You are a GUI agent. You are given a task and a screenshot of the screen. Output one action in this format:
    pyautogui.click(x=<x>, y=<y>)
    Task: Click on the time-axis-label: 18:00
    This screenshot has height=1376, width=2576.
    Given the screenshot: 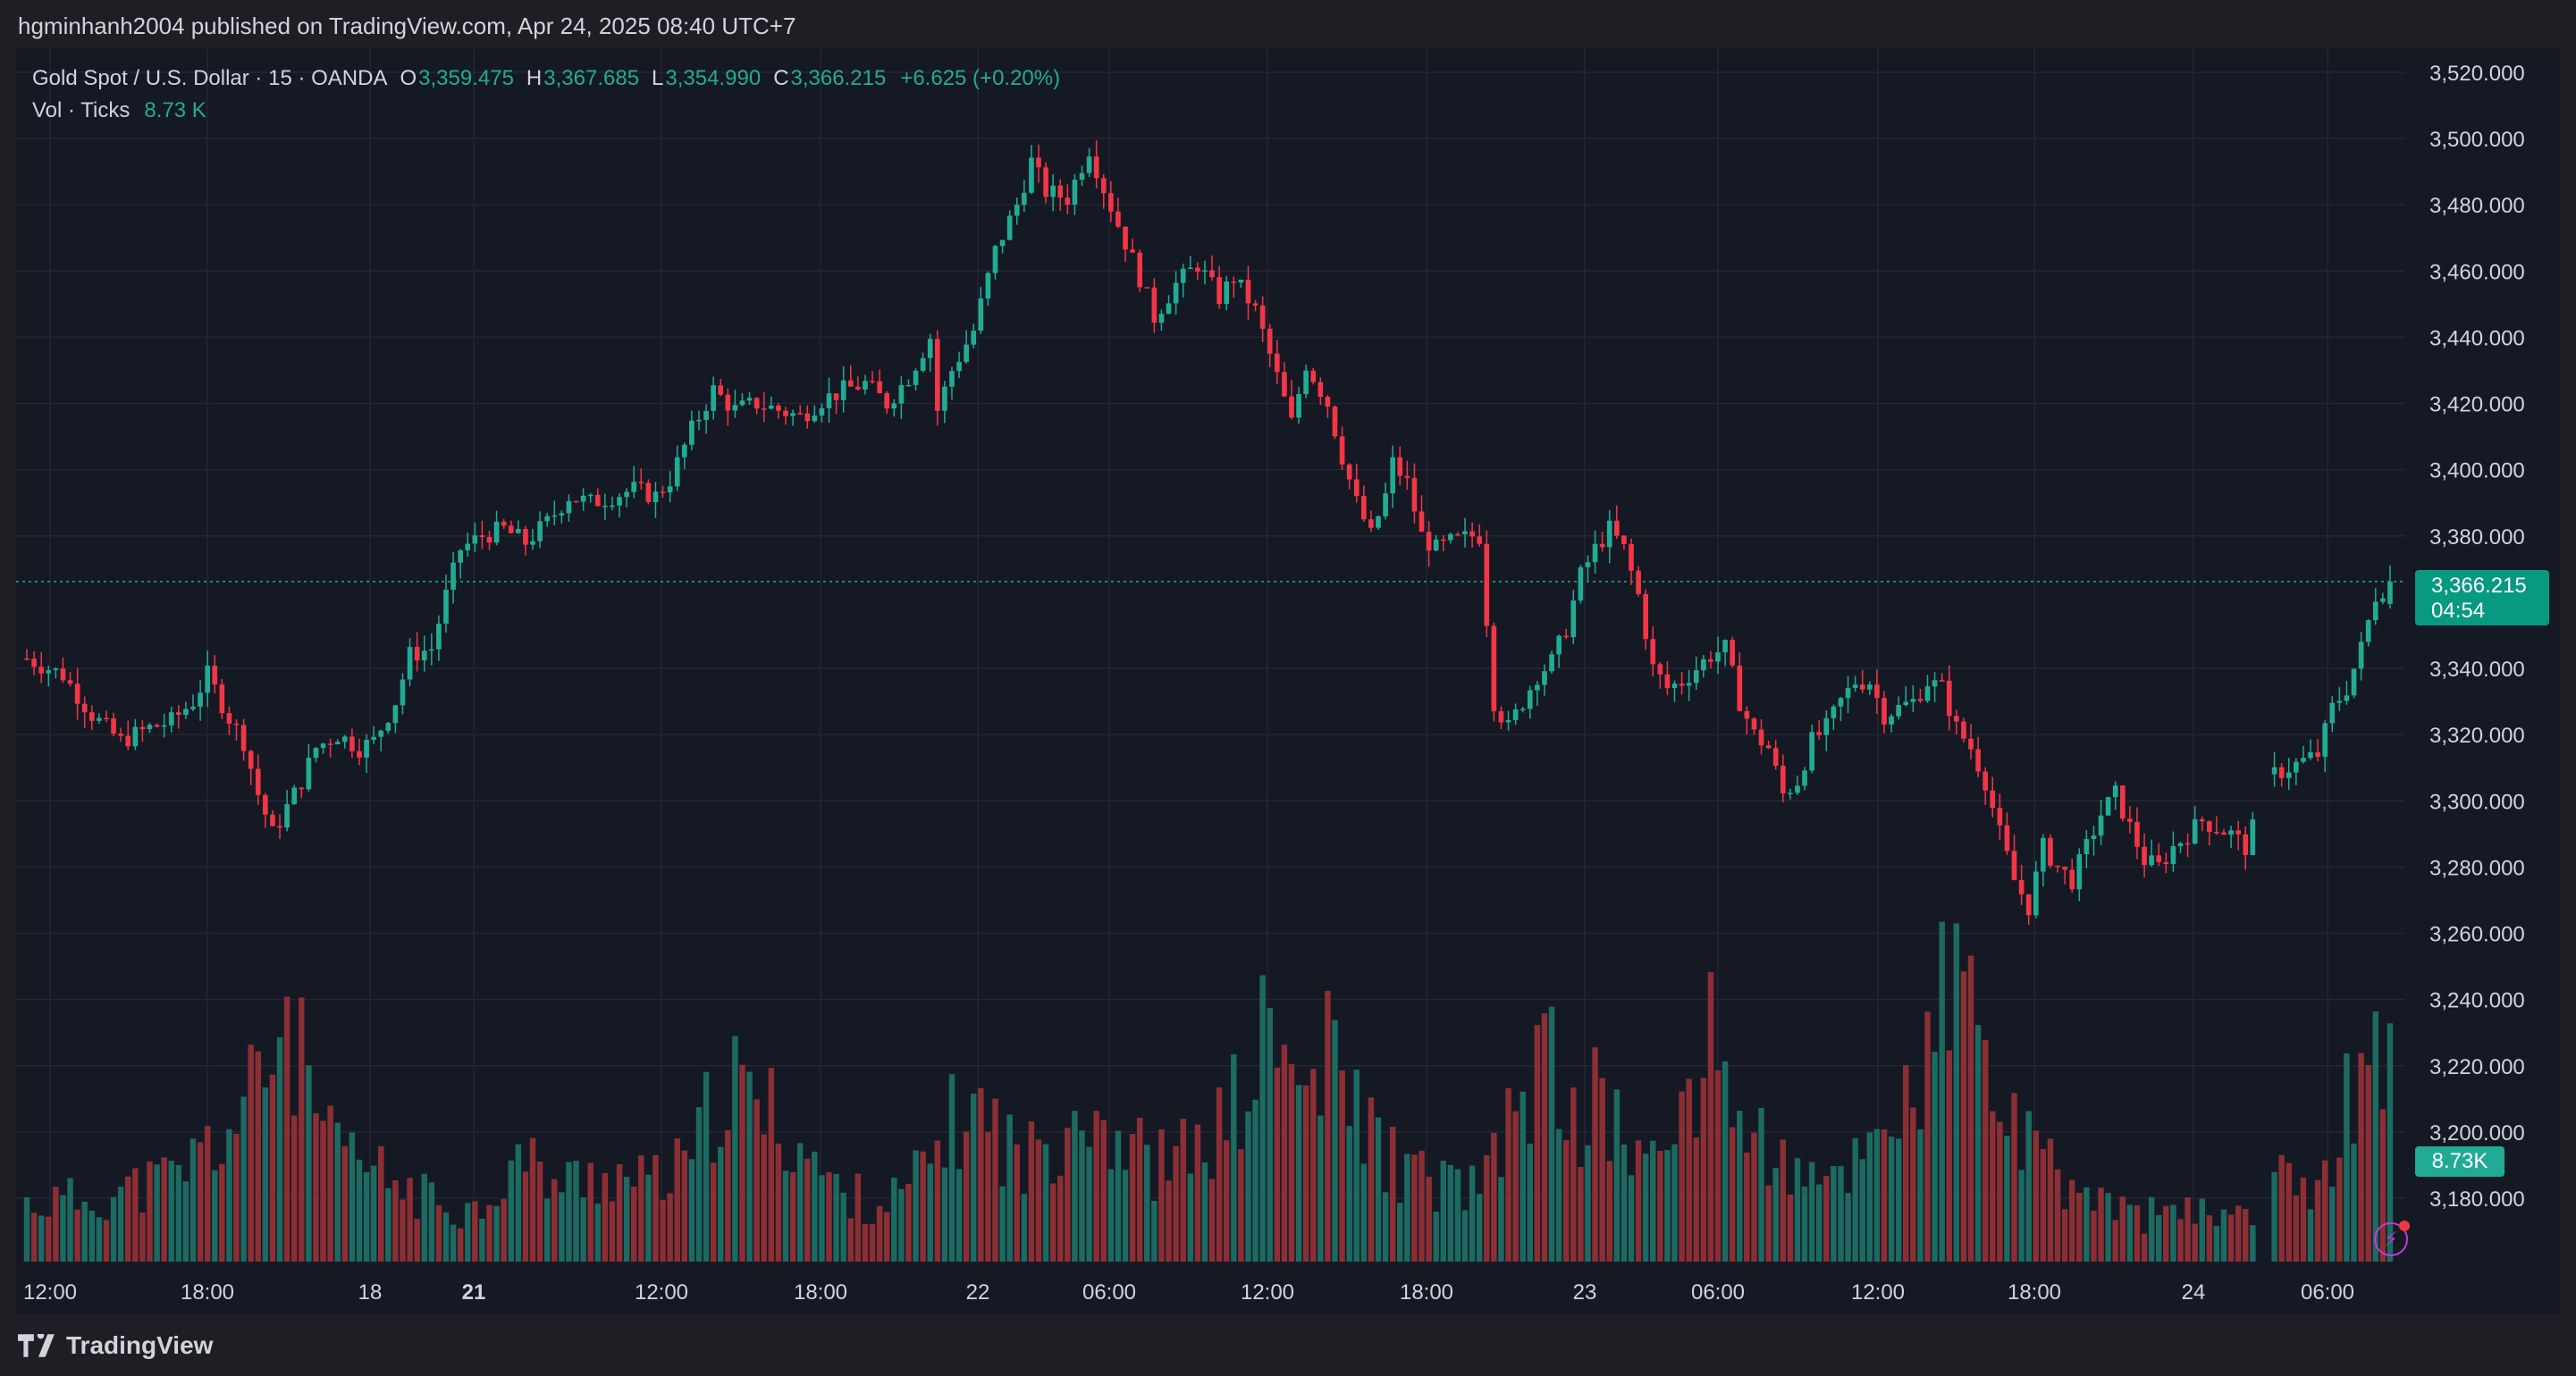 What is the action you would take?
    pyautogui.click(x=821, y=1292)
    